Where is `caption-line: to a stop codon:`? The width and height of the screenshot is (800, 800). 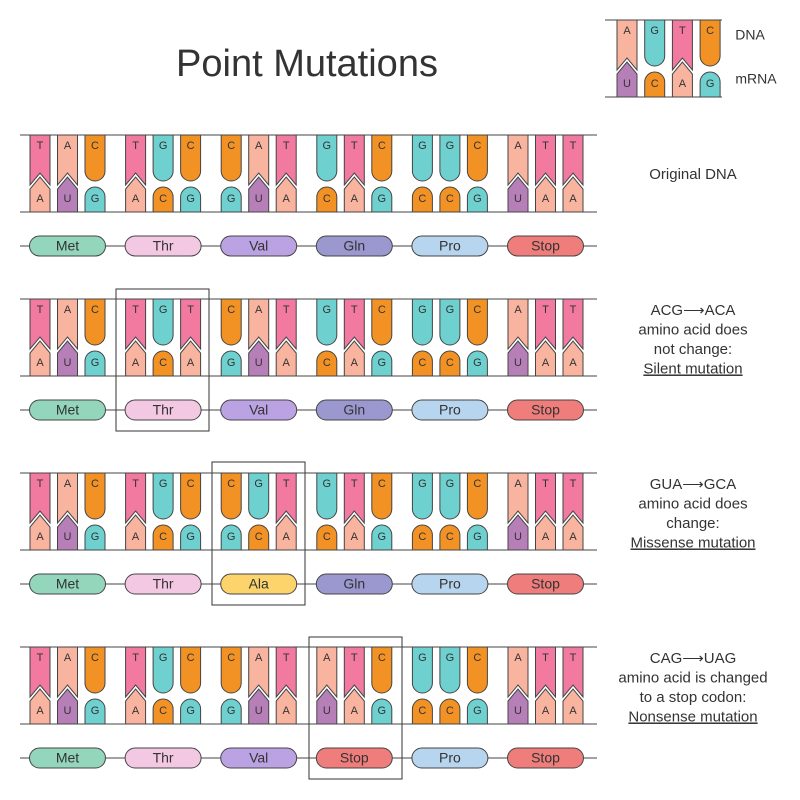
caption-line: to a stop codon: is located at coordinates (693, 697).